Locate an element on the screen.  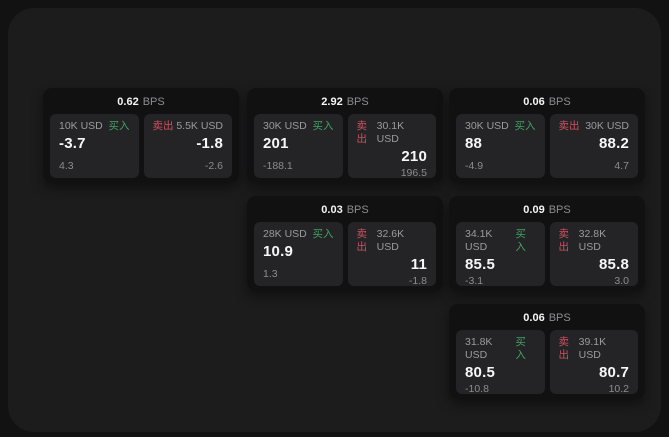
sell-quote-tile: 卖出 5.5K USD -1.8 -2.6 is located at coordinates (187, 146).